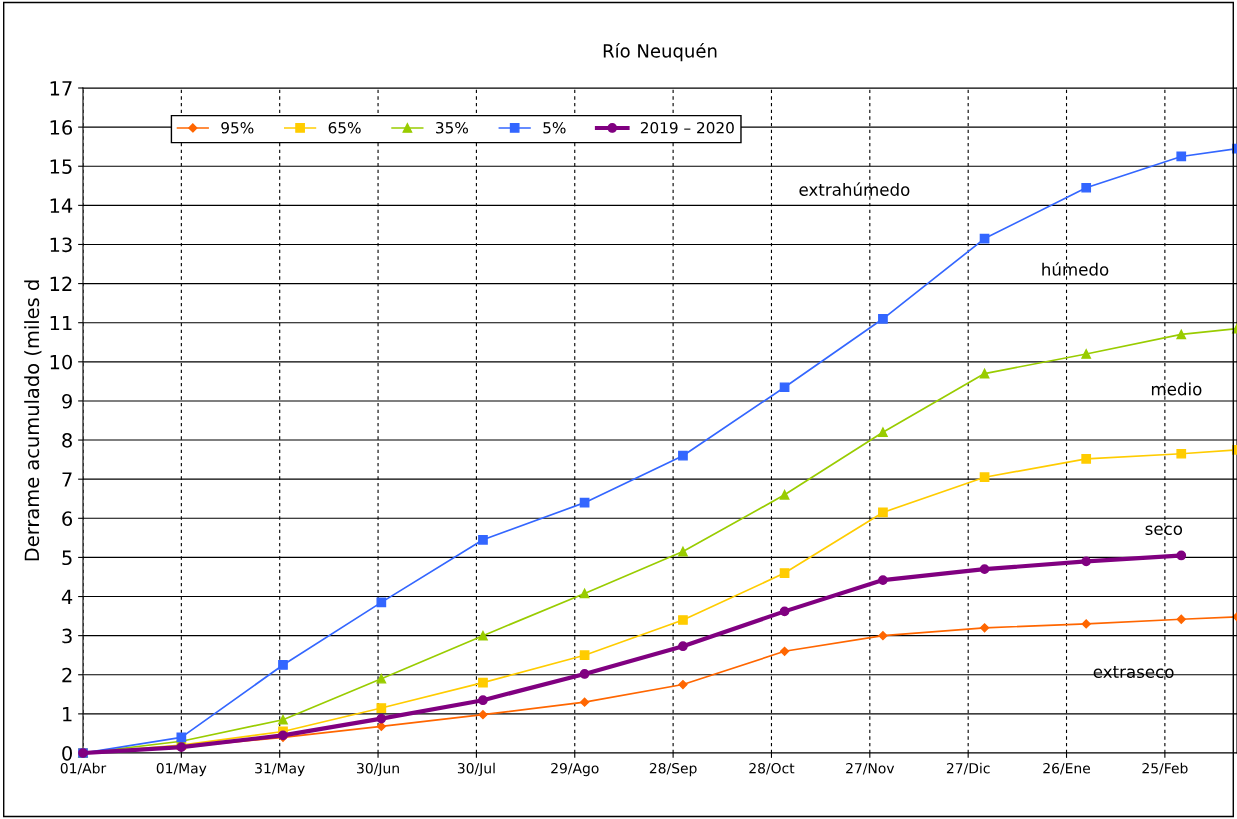 The image size is (1237, 819). Describe the element at coordinates (33, 420) in the screenshot. I see `y-axis-title: Derrame acumulado (miles d` at that location.